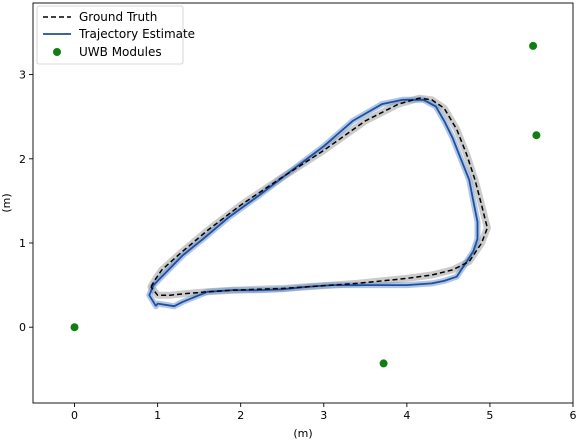 The width and height of the screenshot is (578, 440). What do you see at coordinates (120, 52) in the screenshot?
I see `legend-uwb-label: UWB Modules` at bounding box center [120, 52].